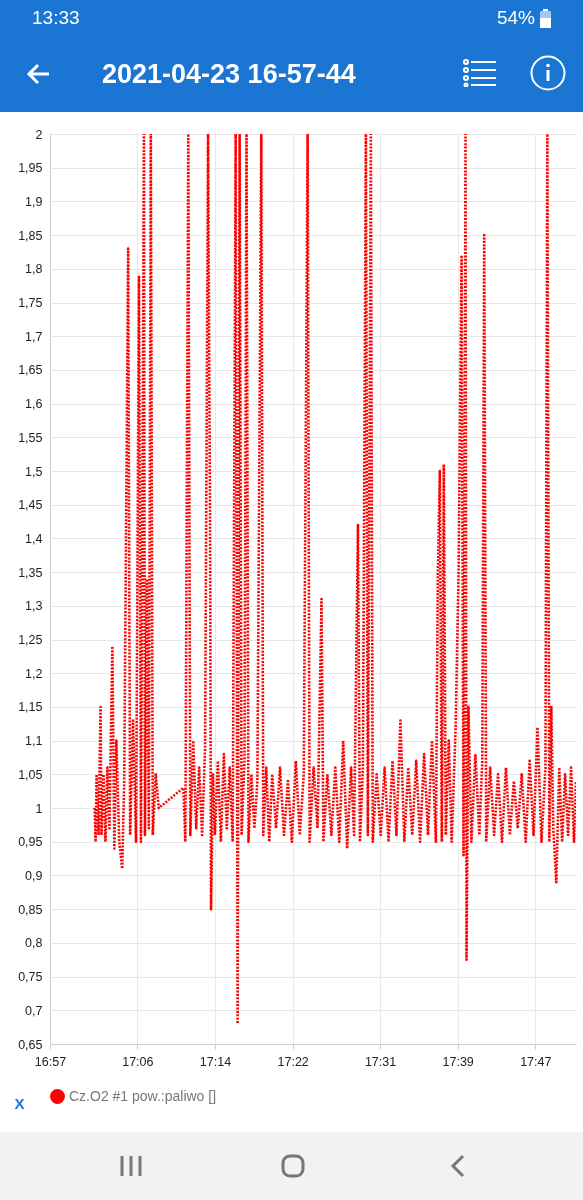 This screenshot has height=1200, width=583. What do you see at coordinates (56, 18) in the screenshot?
I see `text: 13:33` at bounding box center [56, 18].